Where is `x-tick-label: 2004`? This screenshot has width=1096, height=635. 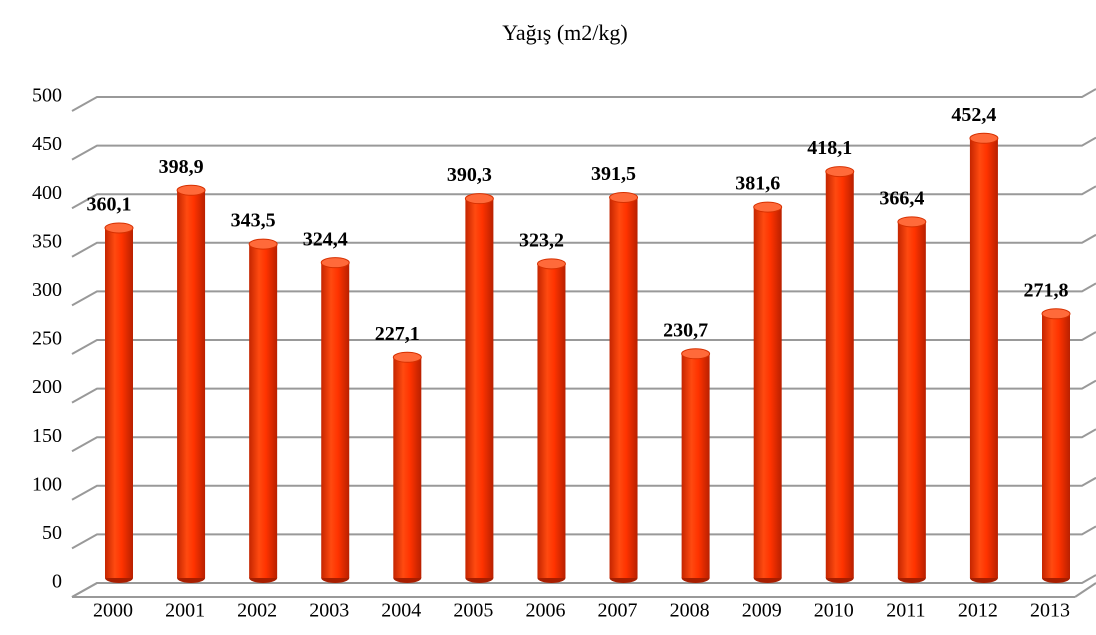 x-tick-label: 2004 is located at coordinates (401, 611).